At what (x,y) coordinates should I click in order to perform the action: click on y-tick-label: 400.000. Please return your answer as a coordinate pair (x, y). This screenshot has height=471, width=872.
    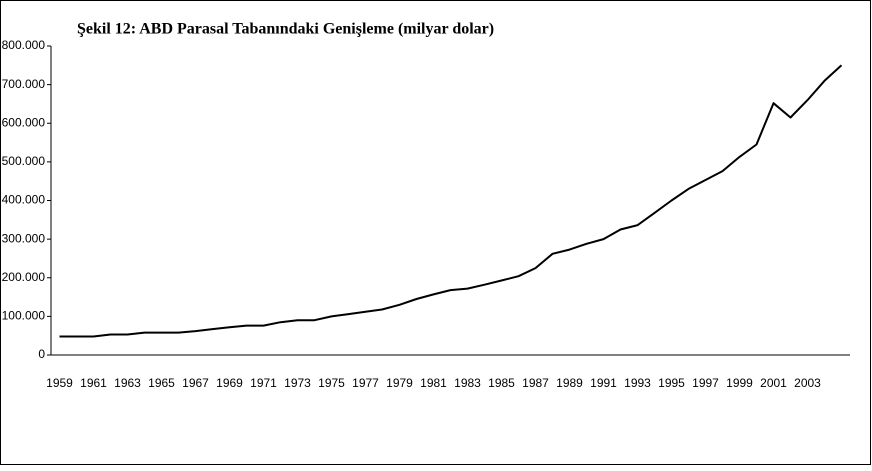
    Looking at the image, I should click on (24, 200).